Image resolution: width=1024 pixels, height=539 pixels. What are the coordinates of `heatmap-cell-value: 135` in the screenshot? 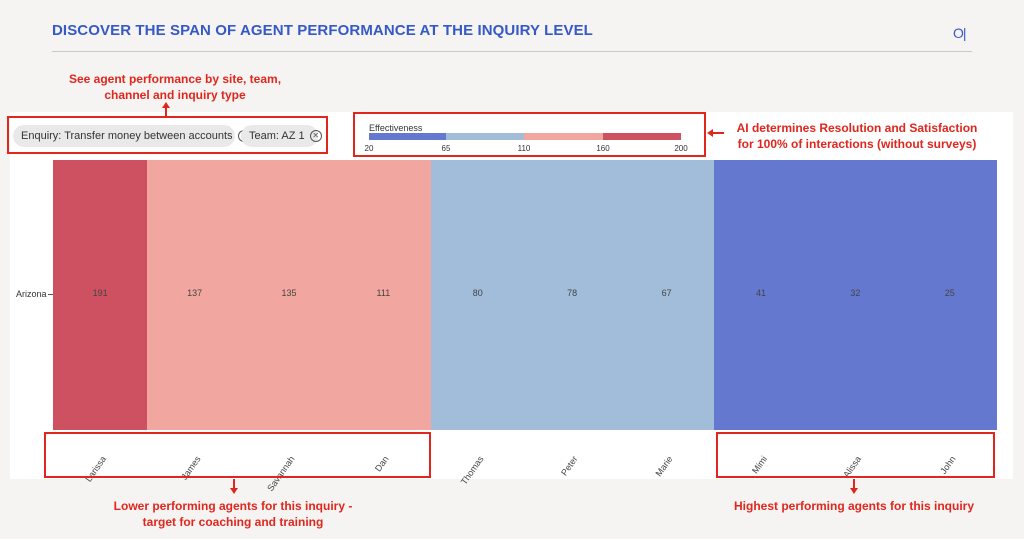 It's located at (289, 293).